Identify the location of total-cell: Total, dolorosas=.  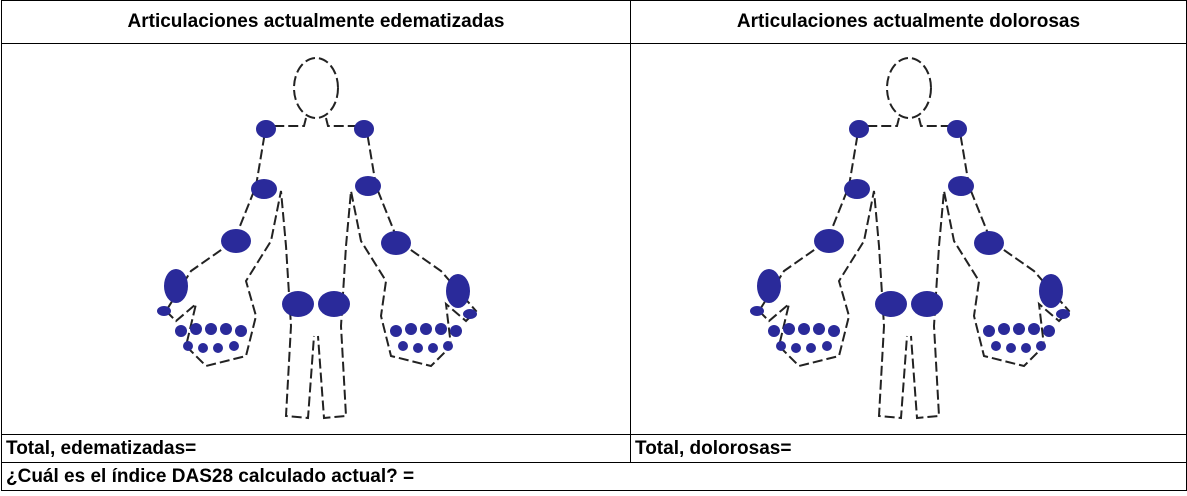
(908, 448).